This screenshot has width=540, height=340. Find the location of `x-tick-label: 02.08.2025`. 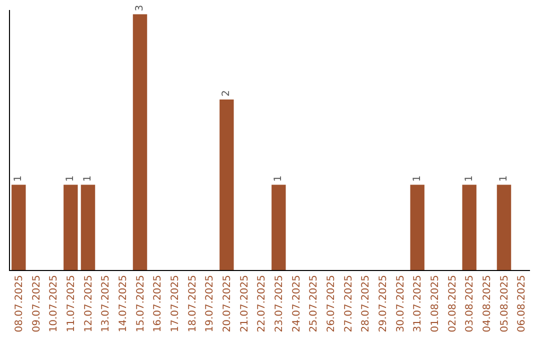

x-tick-label: 02.08.2025 is located at coordinates (452, 303).